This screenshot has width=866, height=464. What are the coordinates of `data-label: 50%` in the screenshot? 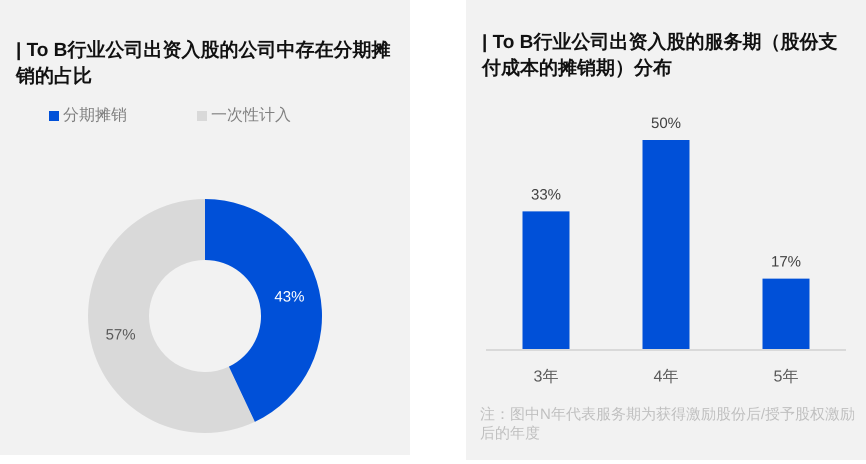 It's located at (666, 123).